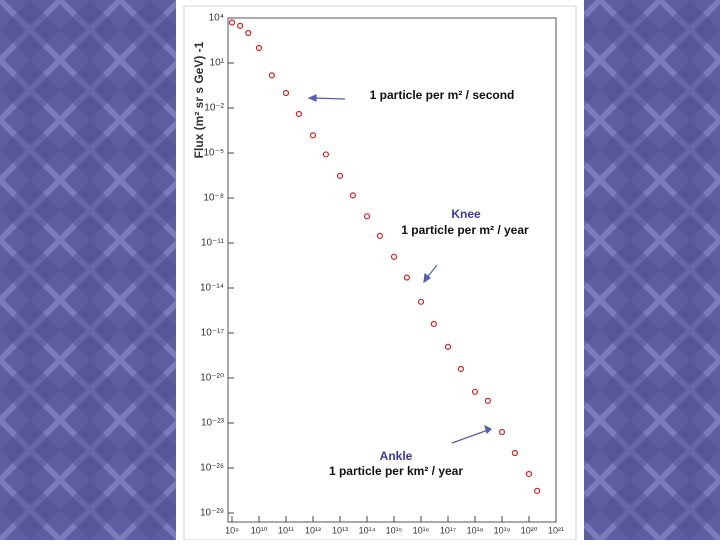  What do you see at coordinates (313, 530) in the screenshot?
I see `x-tick-label: 10¹²` at bounding box center [313, 530].